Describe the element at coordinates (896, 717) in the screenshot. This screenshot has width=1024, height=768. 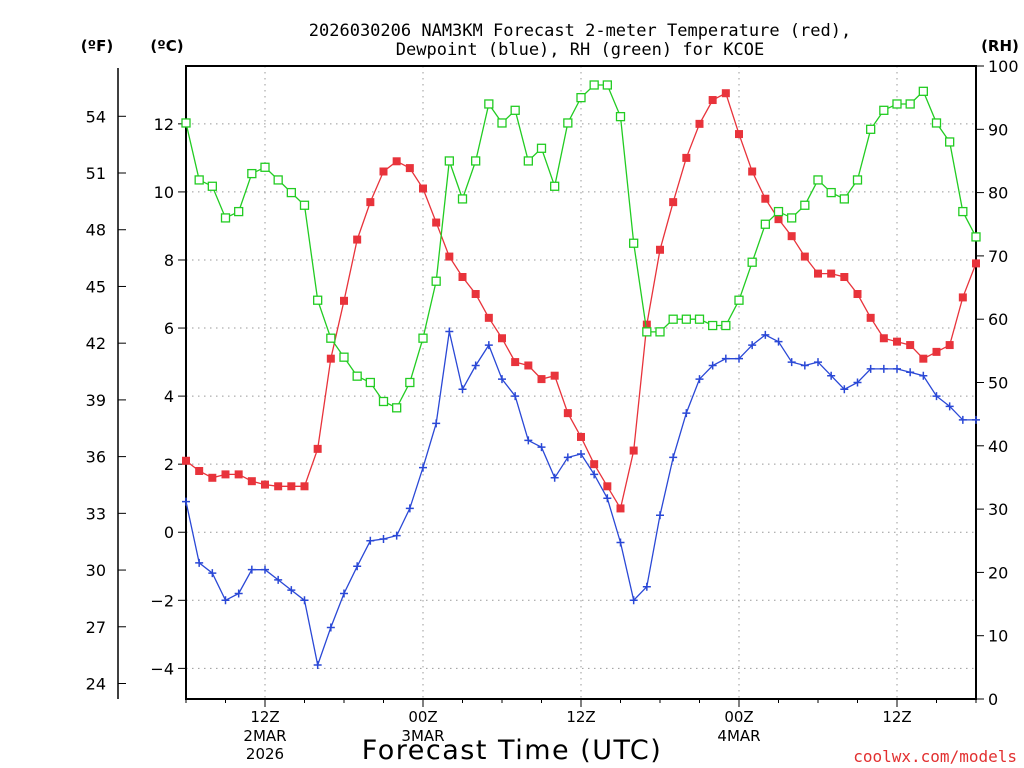
I see `x-tick-label: 12Z` at that location.